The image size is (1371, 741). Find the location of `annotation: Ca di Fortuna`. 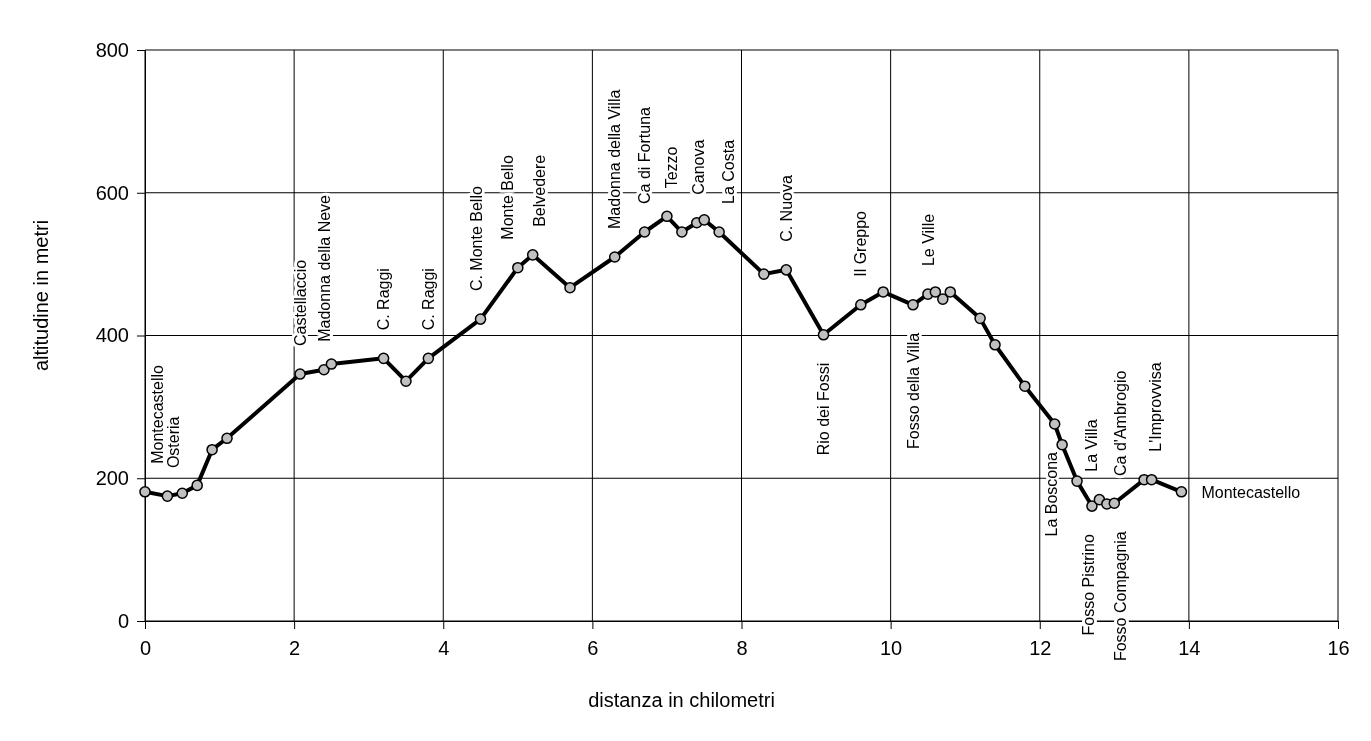

annotation: Ca di Fortuna is located at coordinates (645, 155).